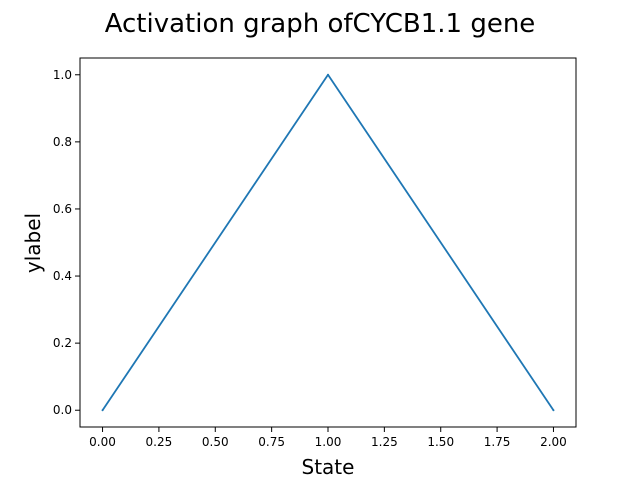 This screenshot has height=480, width=640. I want to click on y-axis-label: ylabel, so click(33, 243).